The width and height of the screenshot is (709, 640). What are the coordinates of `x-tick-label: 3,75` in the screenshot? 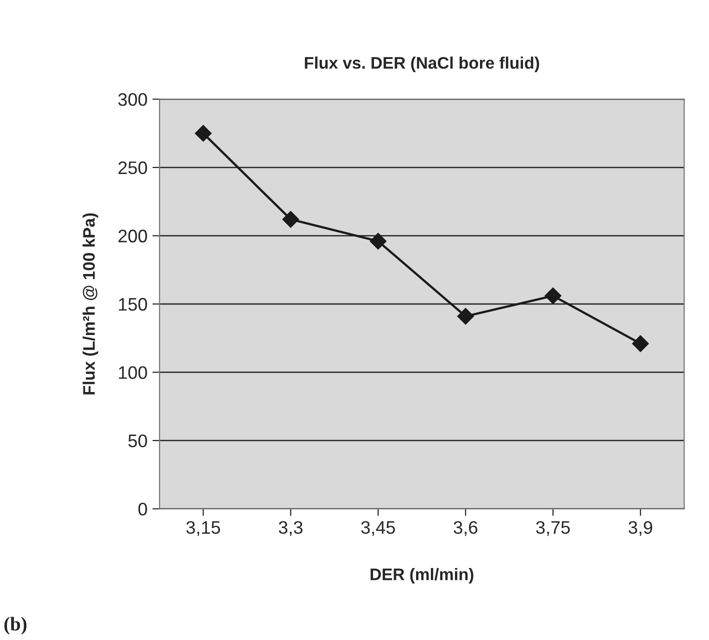 It's located at (553, 528).